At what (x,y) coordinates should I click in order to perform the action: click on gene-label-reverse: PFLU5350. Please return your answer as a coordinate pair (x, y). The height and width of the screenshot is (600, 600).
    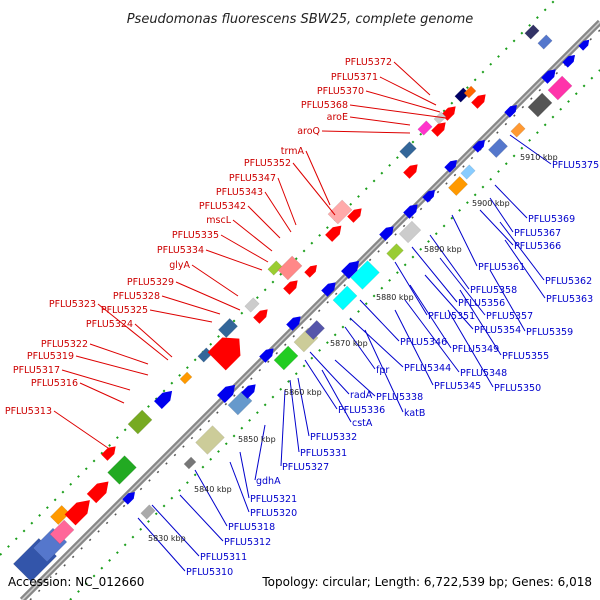
    Looking at the image, I should click on (517, 388).